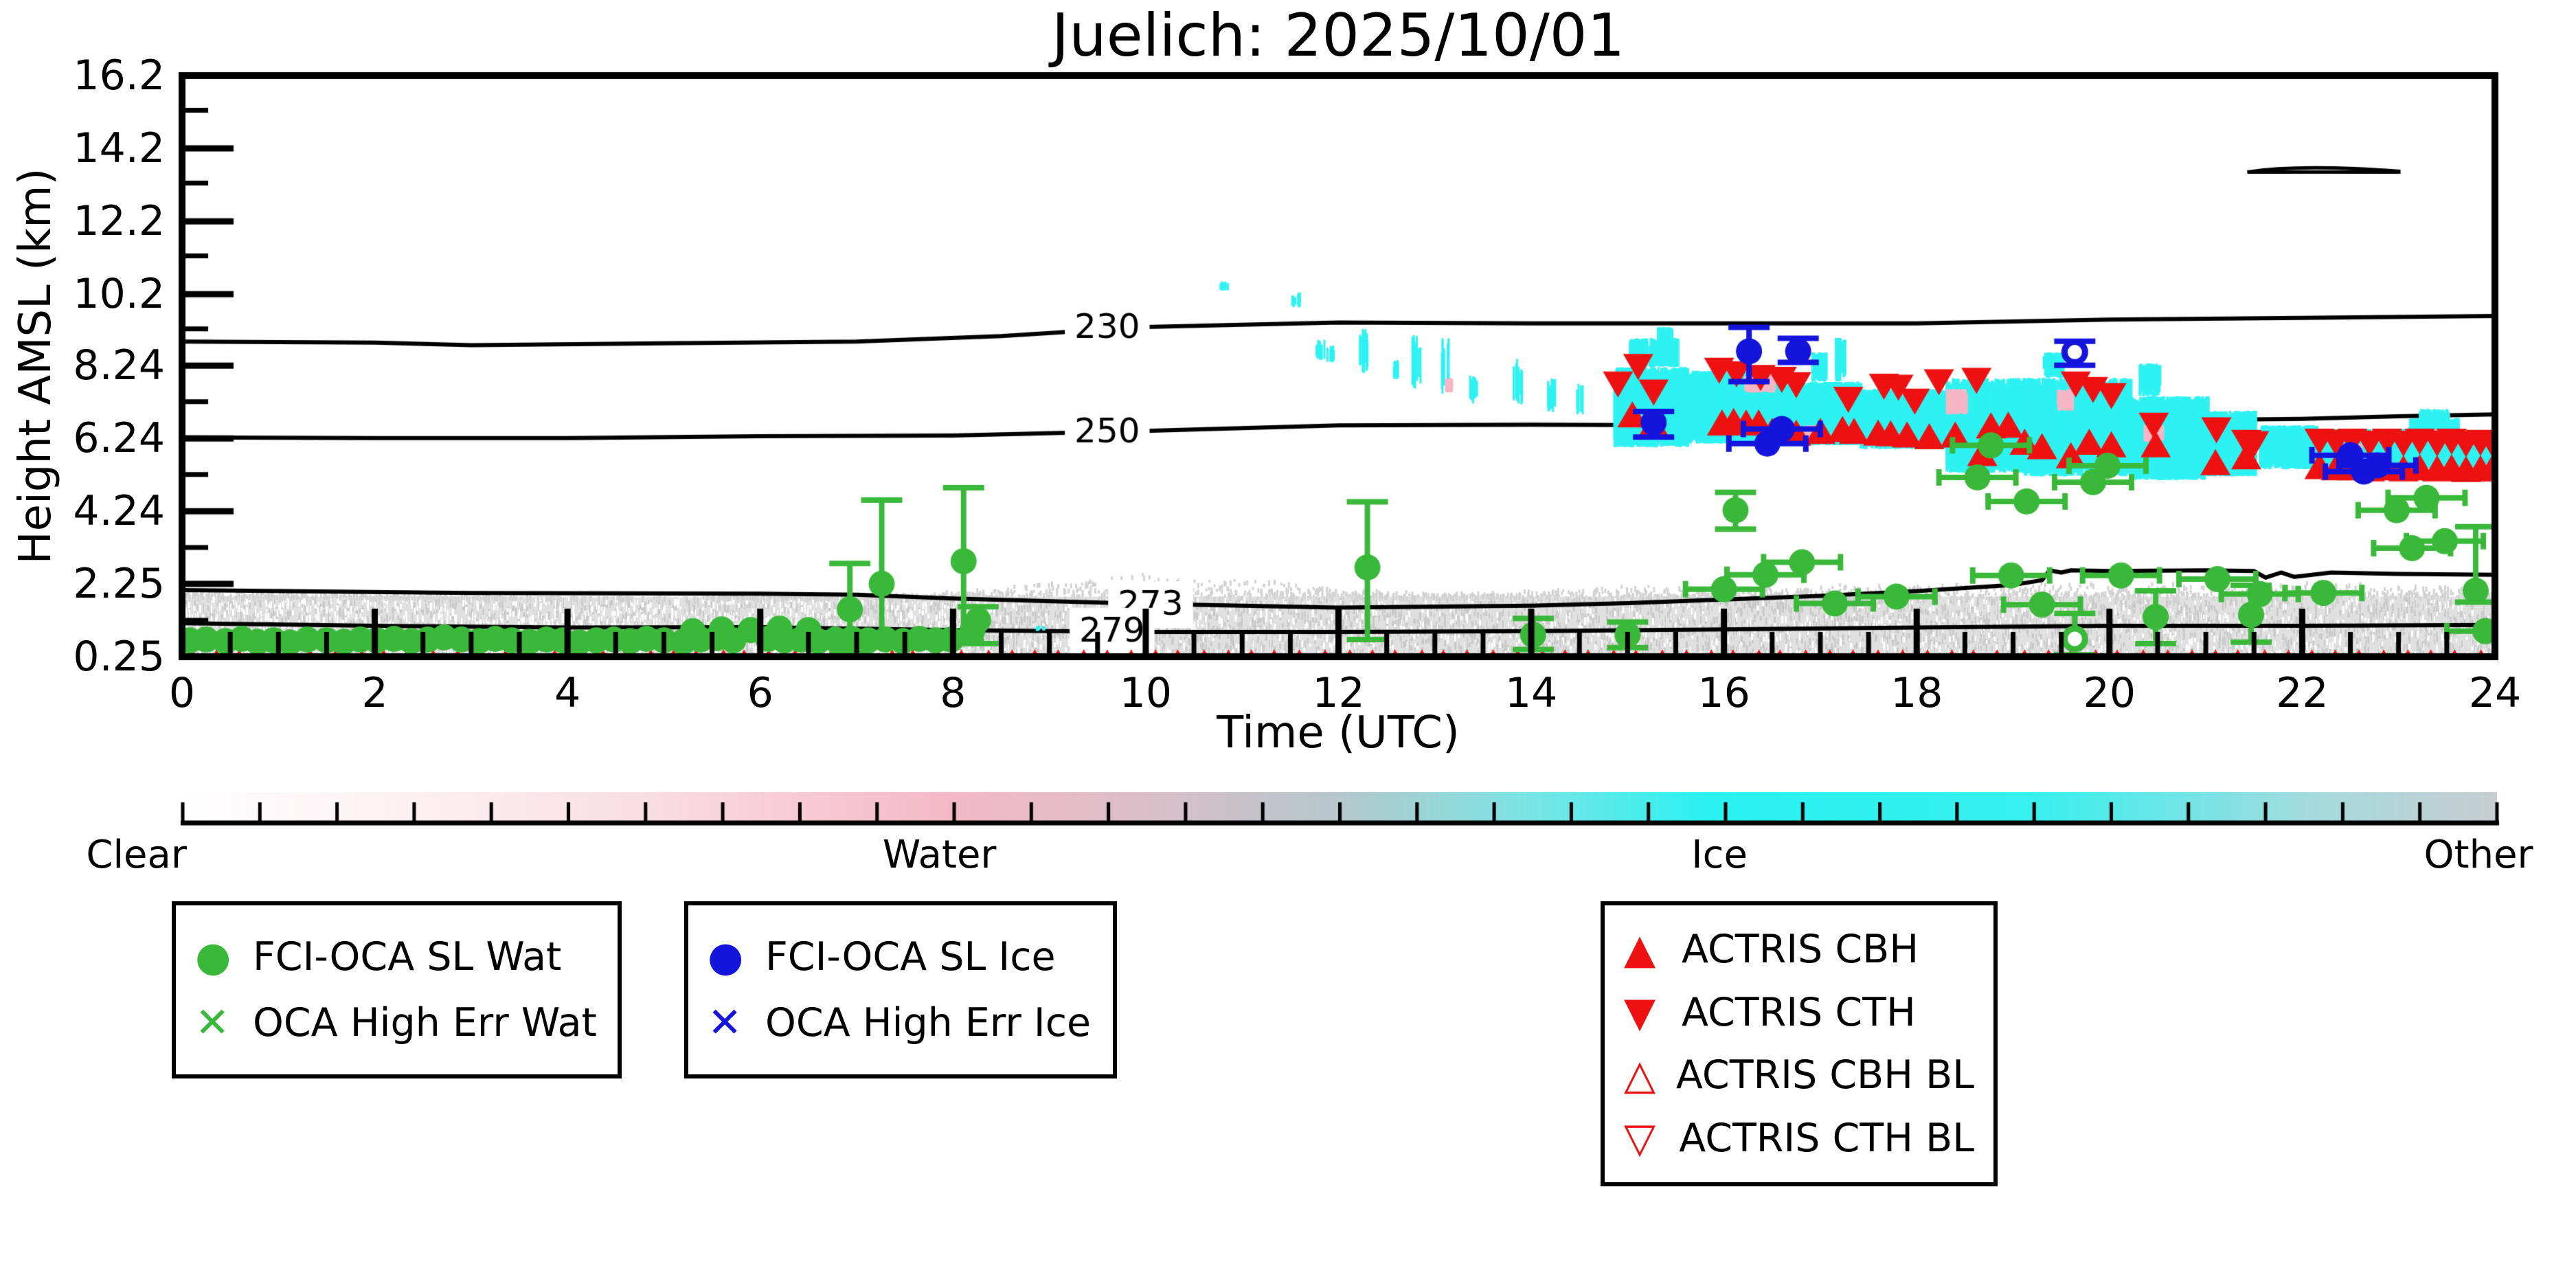  I want to click on legend-item-label: ACTRIS CBH BL, so click(1824, 1075).